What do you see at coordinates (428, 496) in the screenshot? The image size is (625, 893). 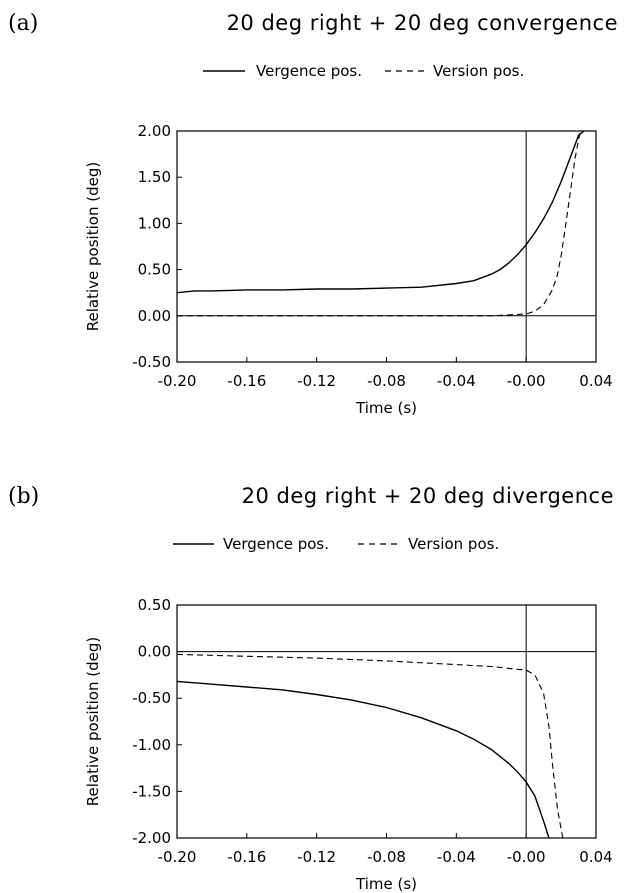 I see `chart-title: 20 deg right + 20 deg divergence` at bounding box center [428, 496].